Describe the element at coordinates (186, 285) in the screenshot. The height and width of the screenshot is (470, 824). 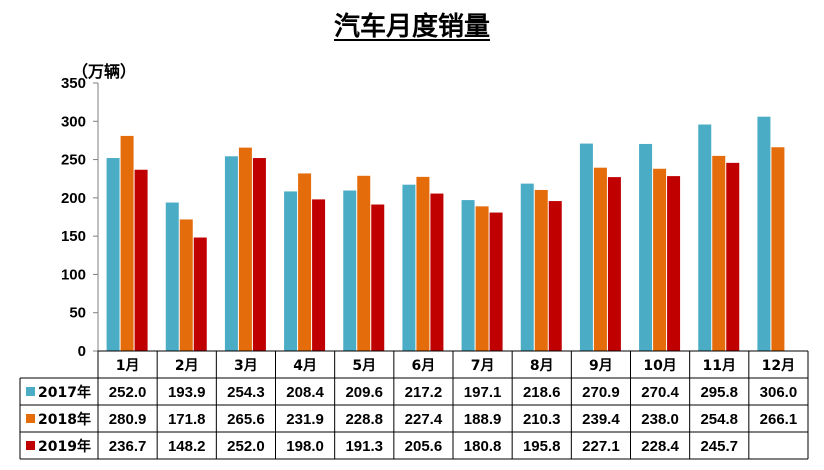
I see `bar-2018年-2月` at that location.